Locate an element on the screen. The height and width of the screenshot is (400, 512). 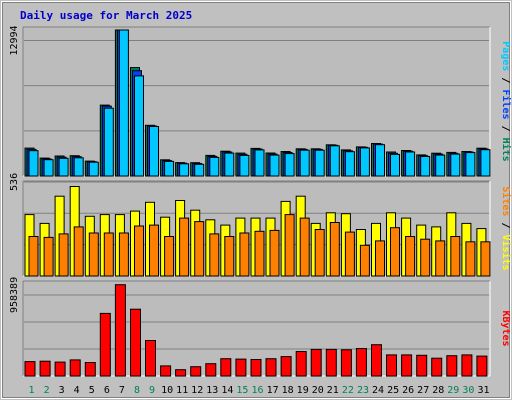
x-tick-label: 23 is located at coordinates (363, 390).